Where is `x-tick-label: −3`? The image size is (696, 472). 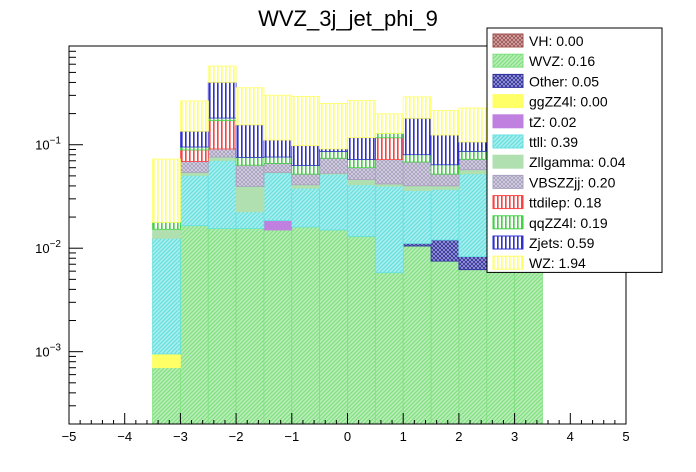
x-tick-label: −3 is located at coordinates (180, 436).